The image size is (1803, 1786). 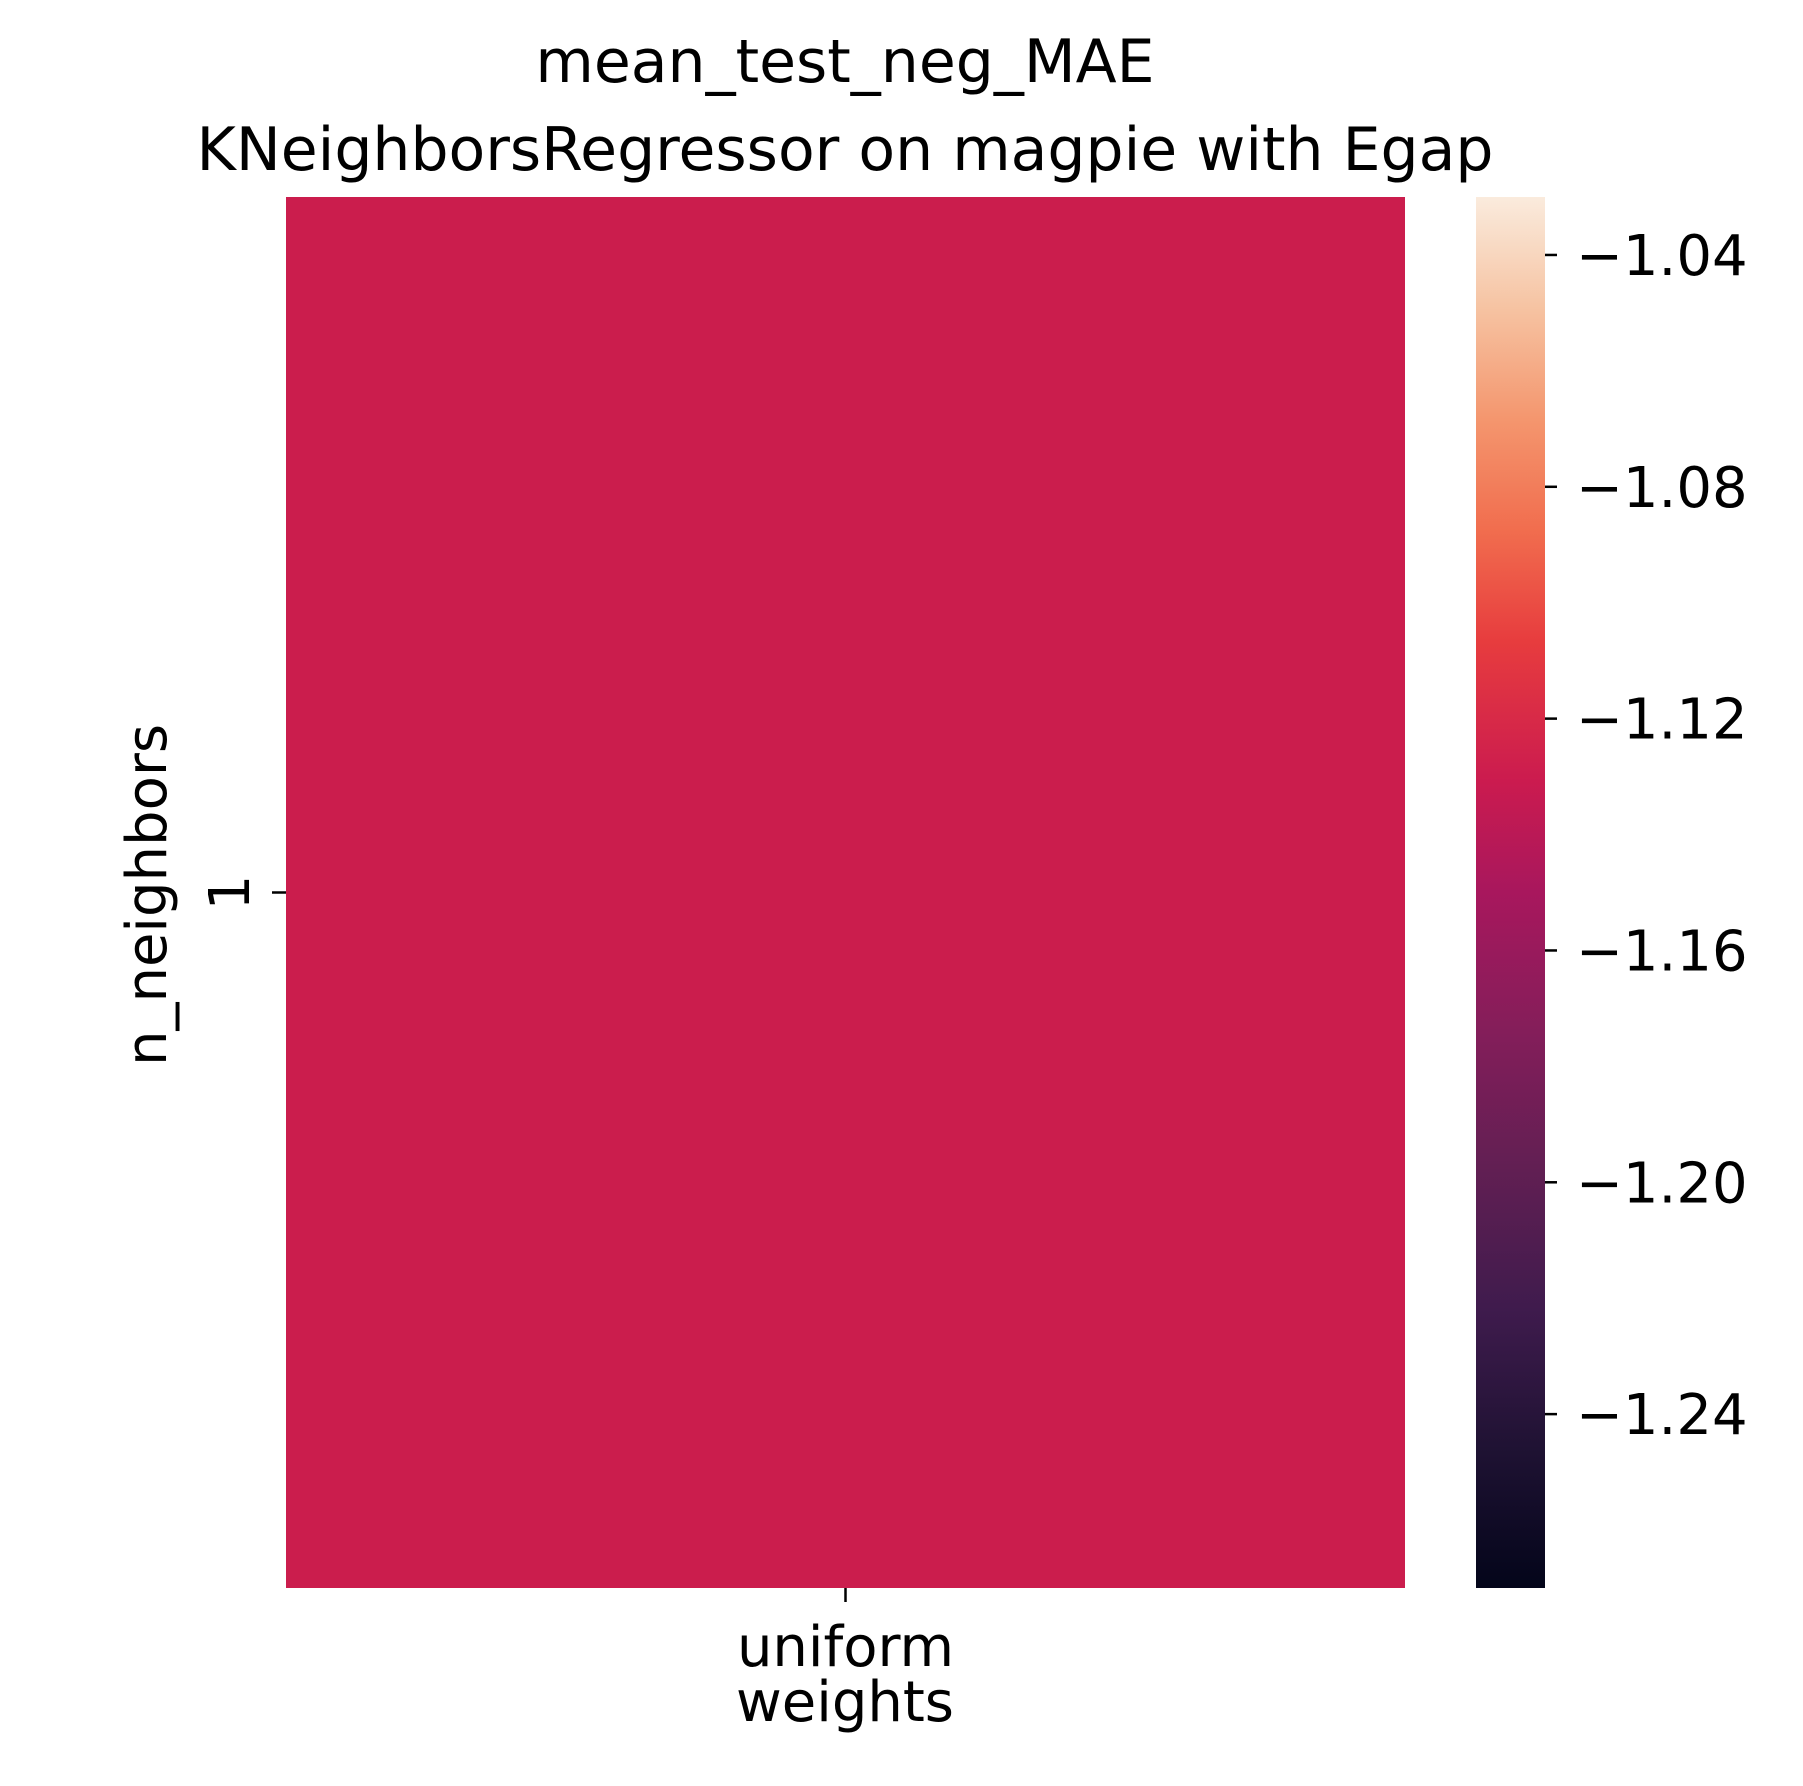 What do you see at coordinates (230, 893) in the screenshot?
I see `y-tick-label: 1` at bounding box center [230, 893].